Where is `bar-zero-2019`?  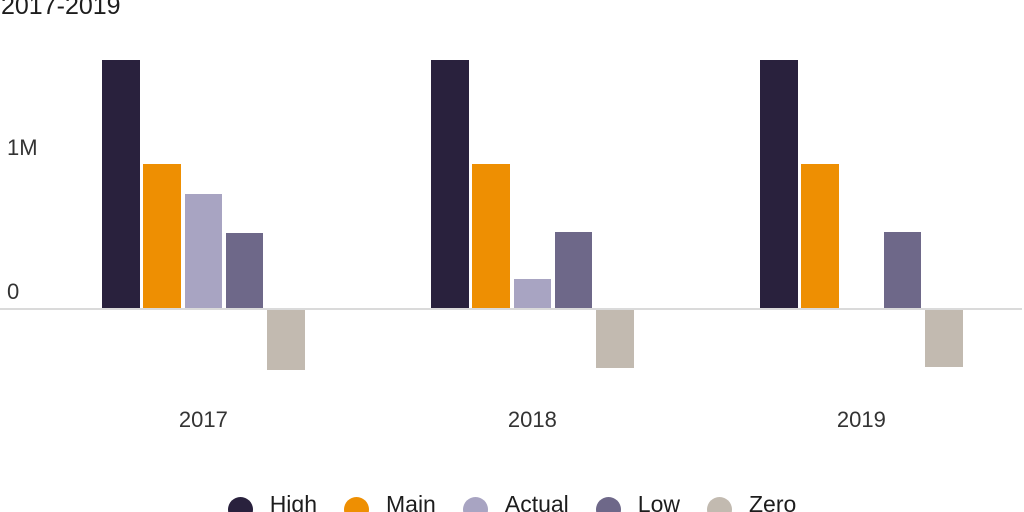
bar-zero-2019 is located at coordinates (944, 339).